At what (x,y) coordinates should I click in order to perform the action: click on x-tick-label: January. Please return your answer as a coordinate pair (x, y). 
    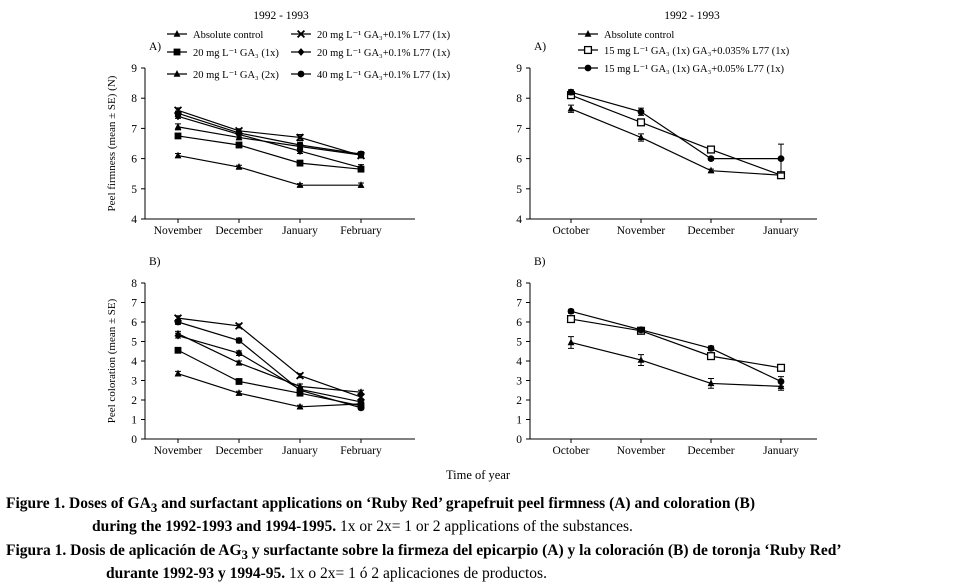
    Looking at the image, I should click on (781, 451).